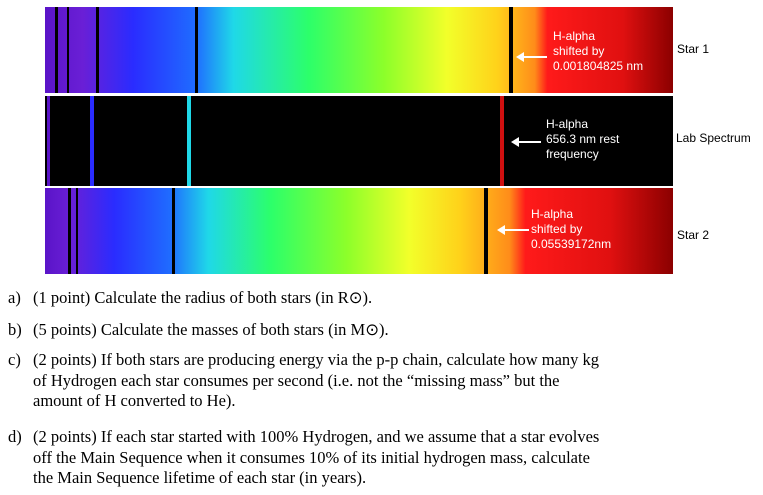 The height and width of the screenshot is (495, 763). I want to click on star1-spectrum, so click(359, 50).